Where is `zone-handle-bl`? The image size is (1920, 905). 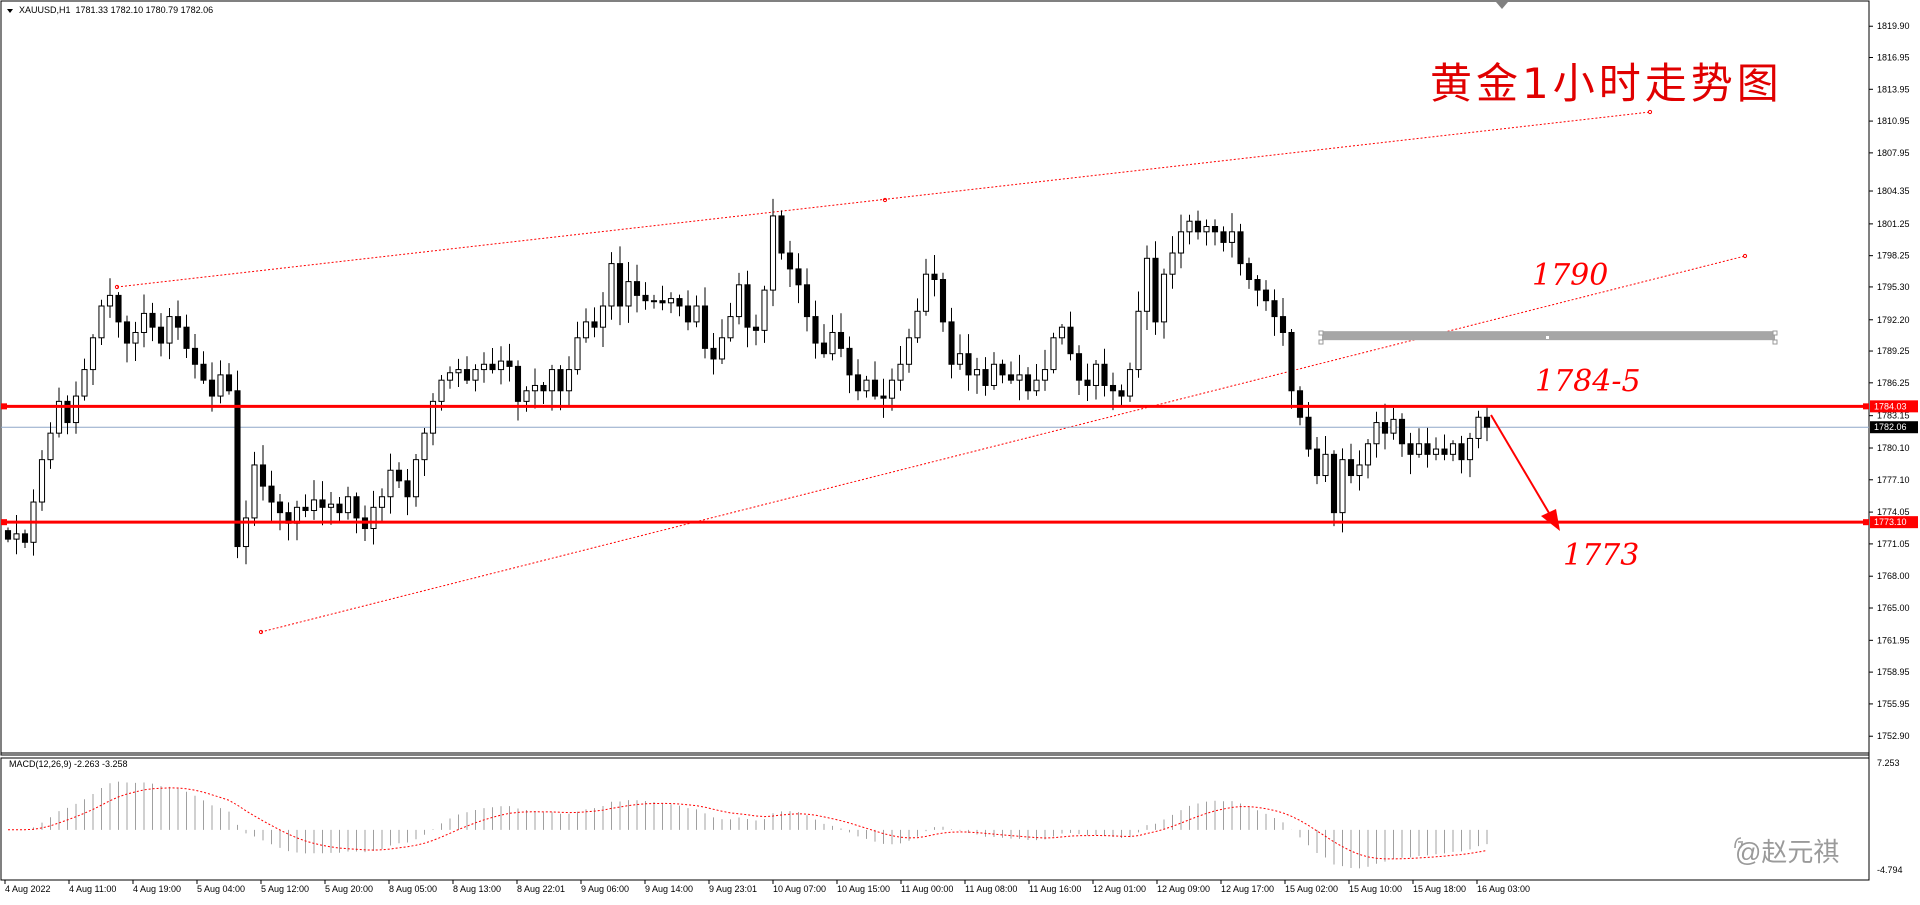 zone-handle-bl is located at coordinates (1321, 342).